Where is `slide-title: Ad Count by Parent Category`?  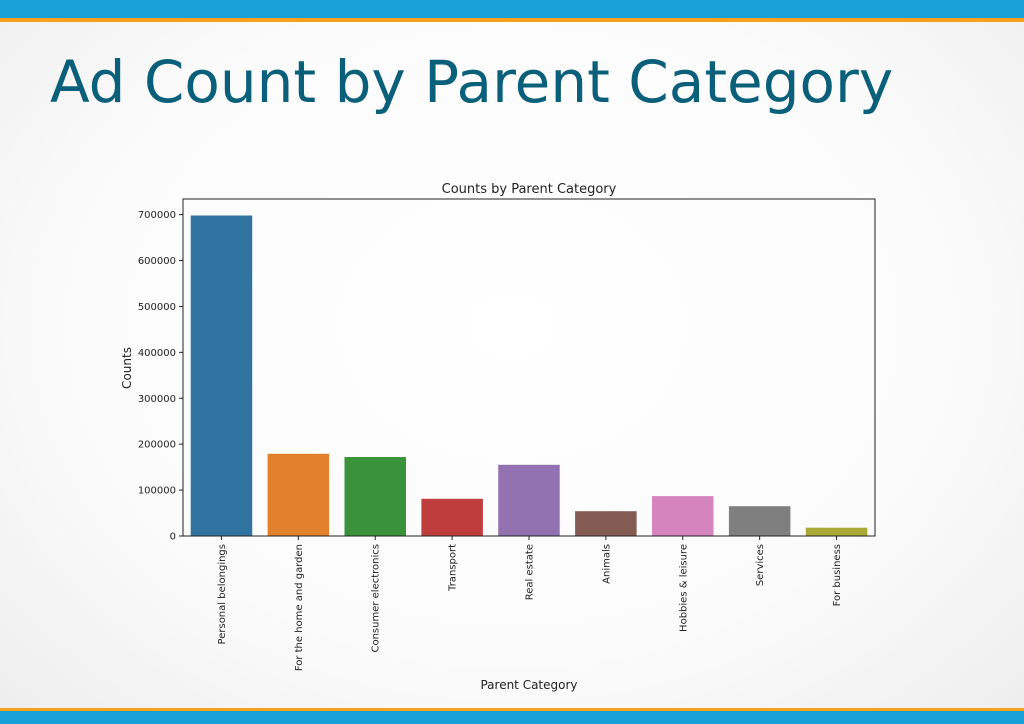 slide-title: Ad Count by Parent Category is located at coordinates (472, 82).